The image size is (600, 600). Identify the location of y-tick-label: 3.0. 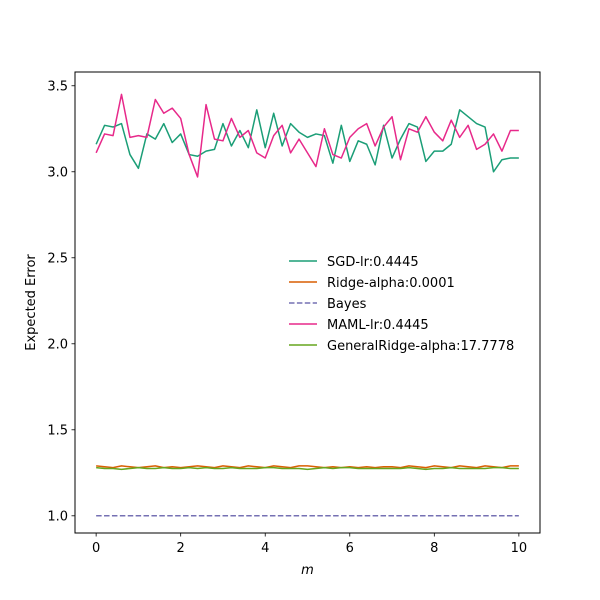
(57, 172).